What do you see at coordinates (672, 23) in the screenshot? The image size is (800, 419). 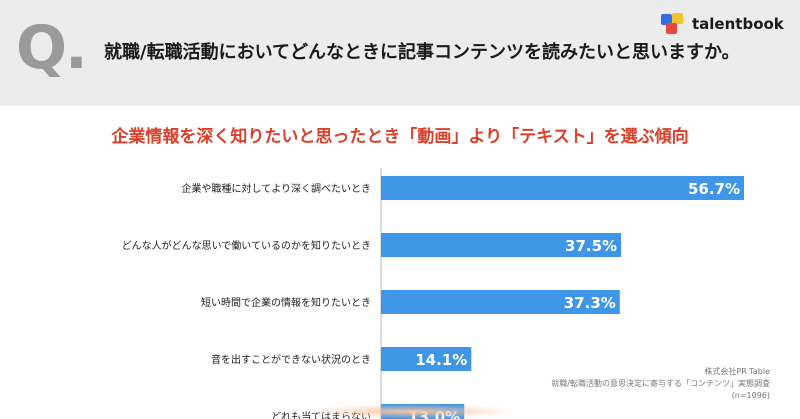 I see `talentbook-logo-icon` at bounding box center [672, 23].